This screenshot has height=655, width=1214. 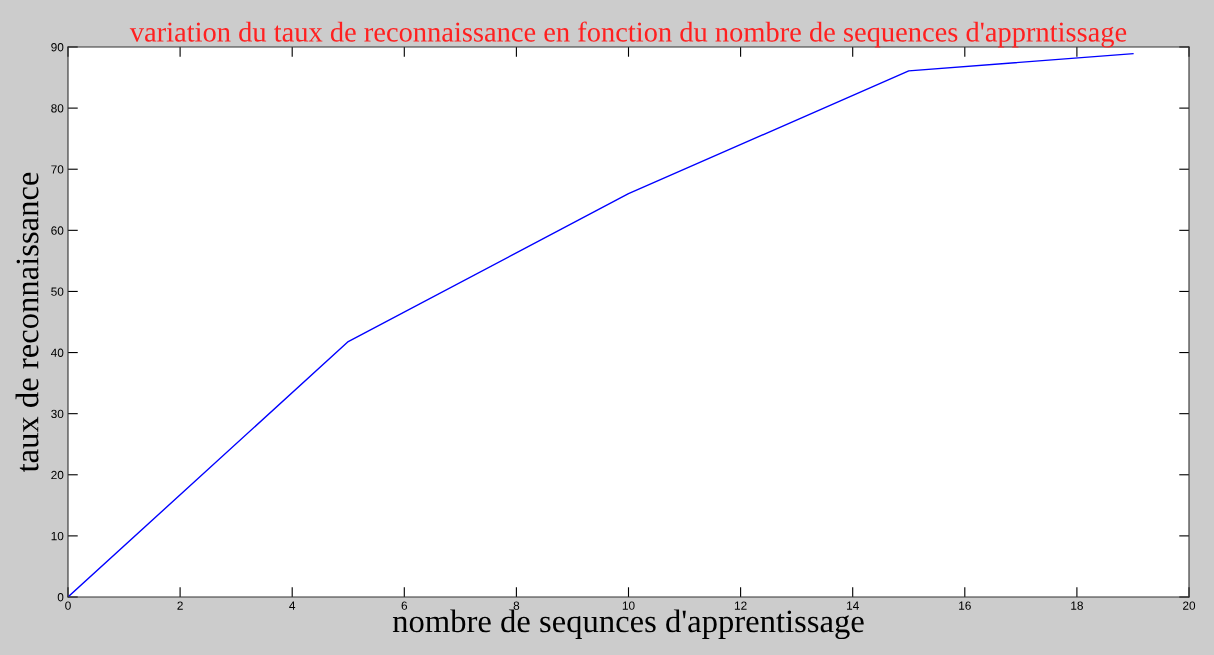 What do you see at coordinates (57, 536) in the screenshot?
I see `y-tick-label: 10` at bounding box center [57, 536].